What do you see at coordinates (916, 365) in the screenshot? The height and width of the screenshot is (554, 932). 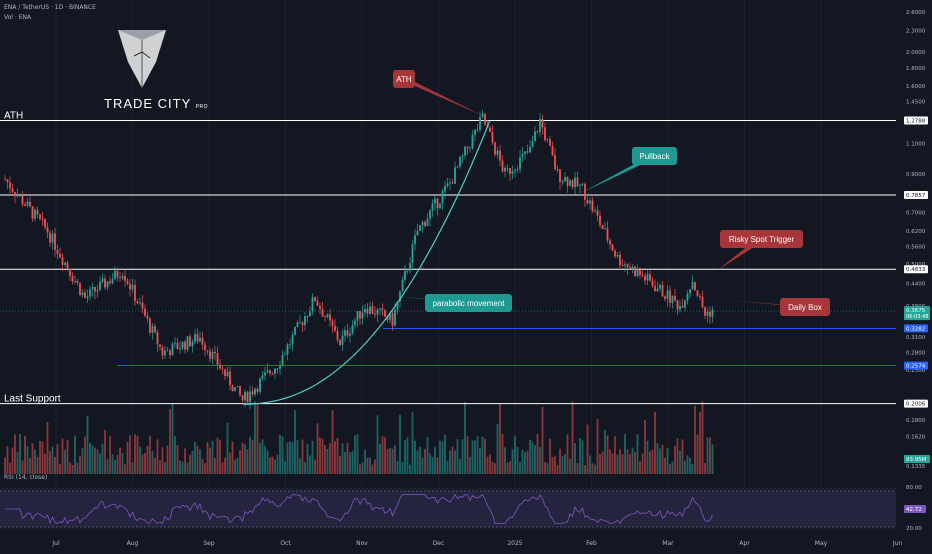 I see `level-price-badge` at bounding box center [916, 365].